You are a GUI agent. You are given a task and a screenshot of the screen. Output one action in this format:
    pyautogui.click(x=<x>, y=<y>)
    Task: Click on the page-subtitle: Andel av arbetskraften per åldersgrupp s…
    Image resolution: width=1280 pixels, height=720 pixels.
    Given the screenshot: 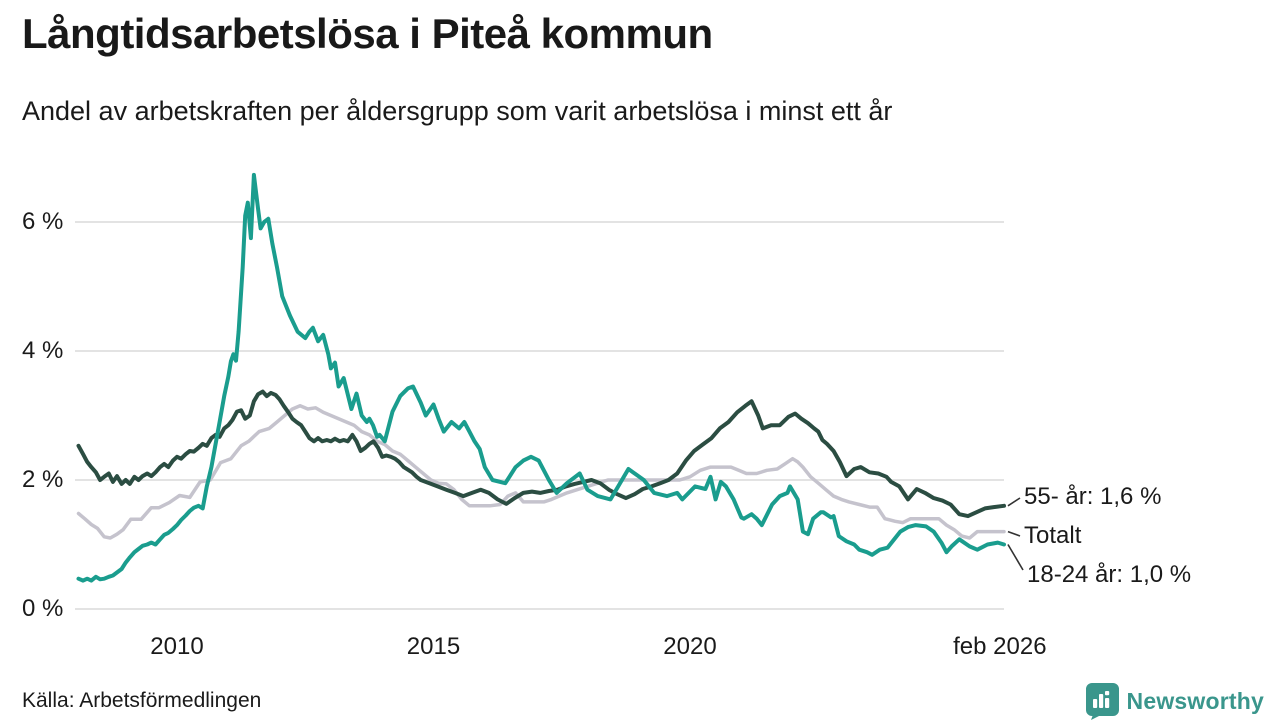 What is the action you would take?
    pyautogui.click(x=457, y=111)
    